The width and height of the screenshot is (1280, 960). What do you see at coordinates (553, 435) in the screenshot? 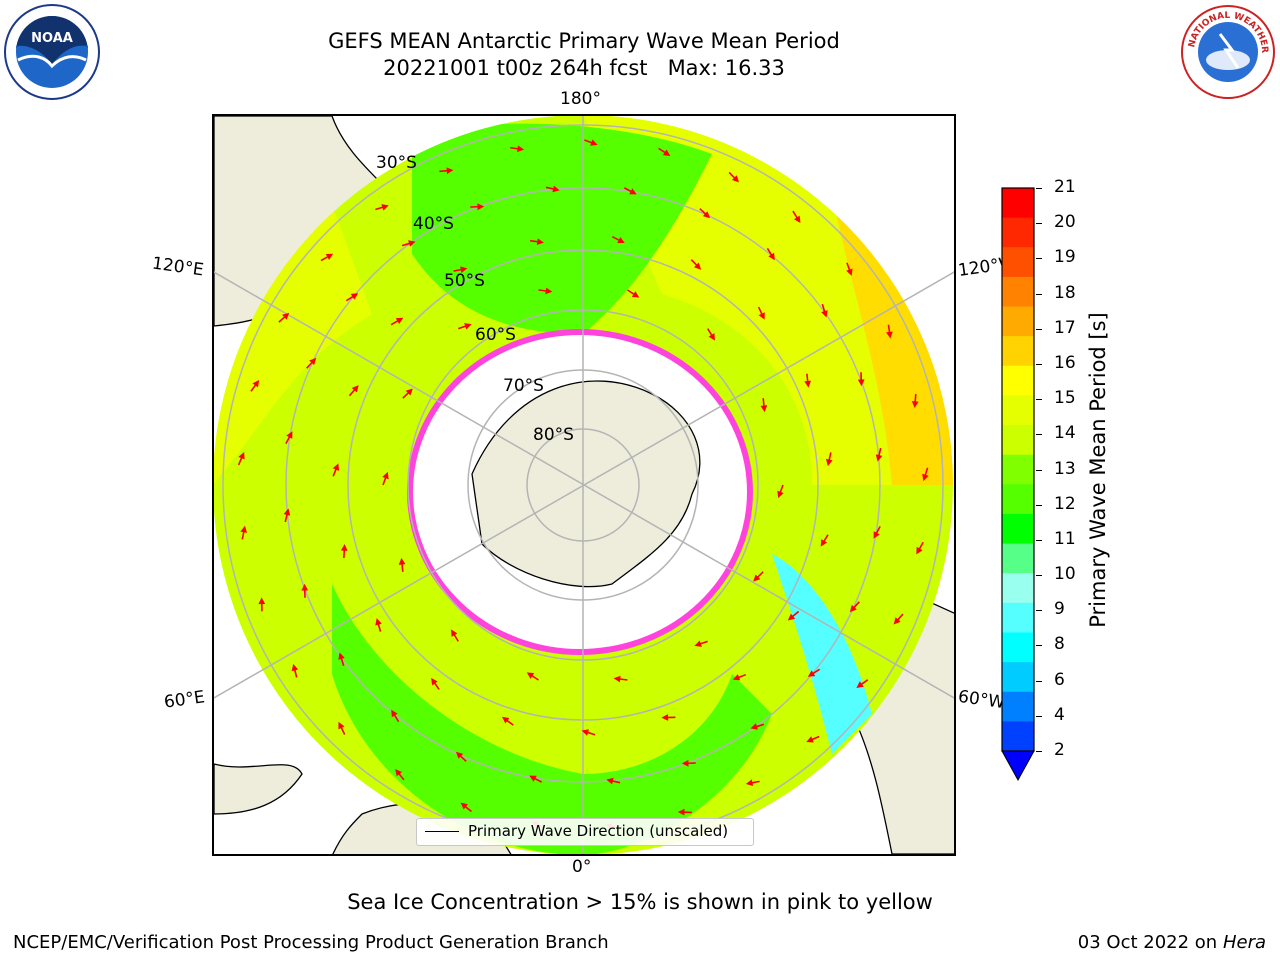
I see `lat-label-80s: 80°S` at bounding box center [553, 435].